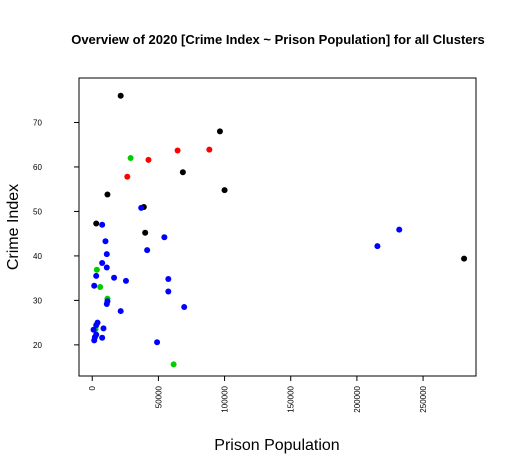 The image size is (517, 475). I want to click on x-axis-title: Prison Population, so click(276, 445).